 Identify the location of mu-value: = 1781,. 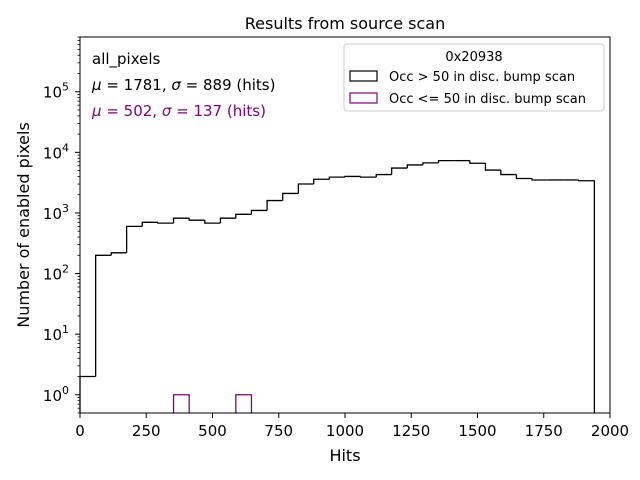
(137, 85).